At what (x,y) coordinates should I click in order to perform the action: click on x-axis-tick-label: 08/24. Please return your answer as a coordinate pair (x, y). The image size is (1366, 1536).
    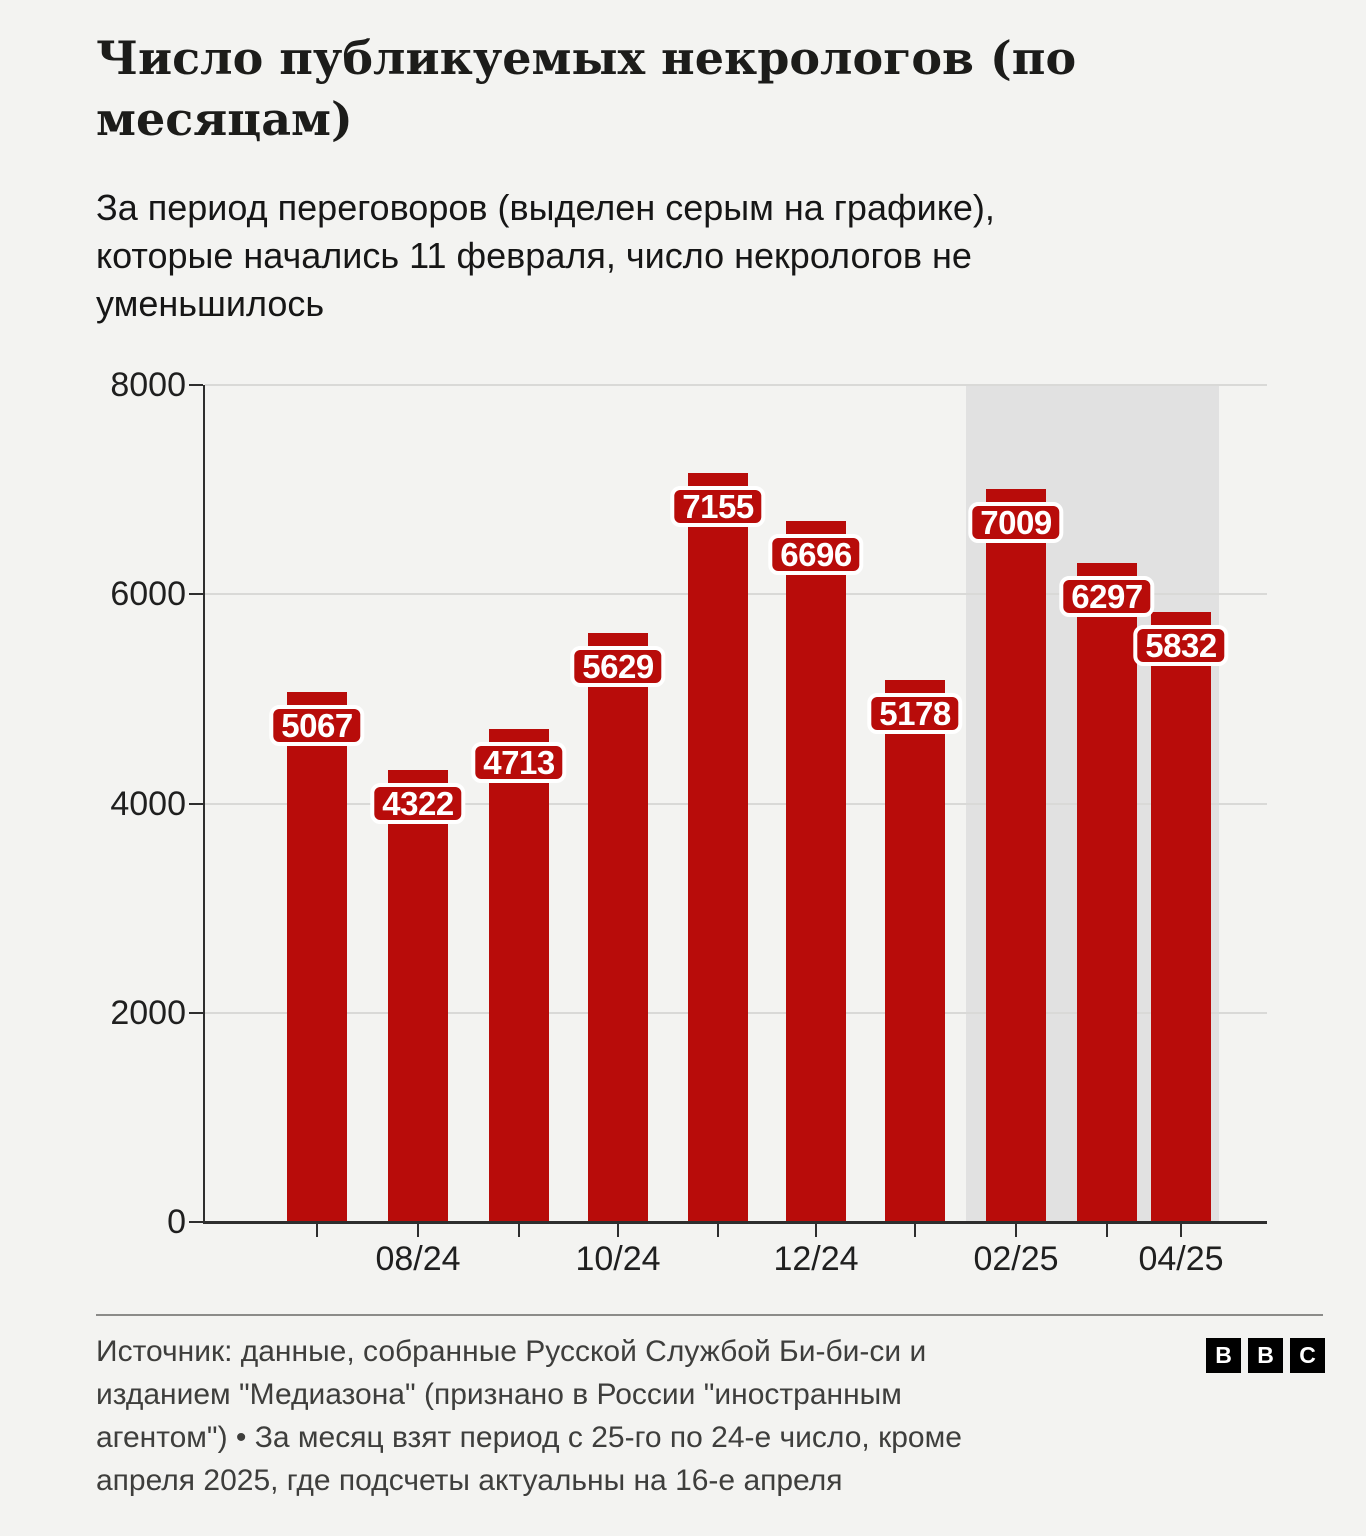
    Looking at the image, I should click on (418, 1259).